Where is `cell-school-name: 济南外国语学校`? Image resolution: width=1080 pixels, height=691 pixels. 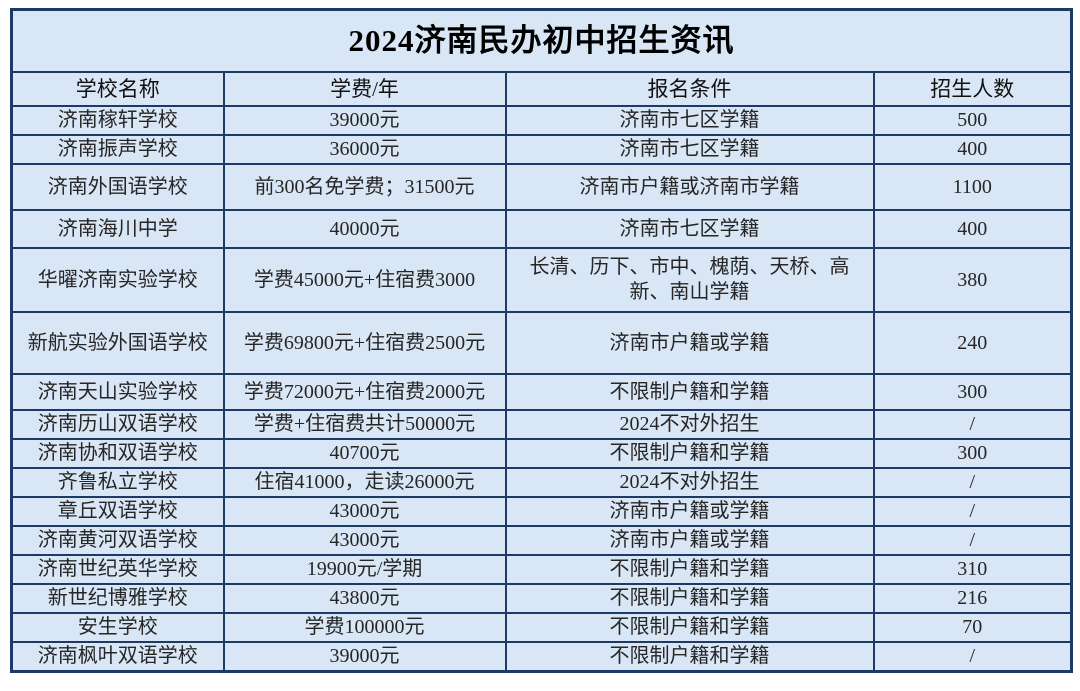
cell-school-name: 济南外国语学校 is located at coordinates (117, 187).